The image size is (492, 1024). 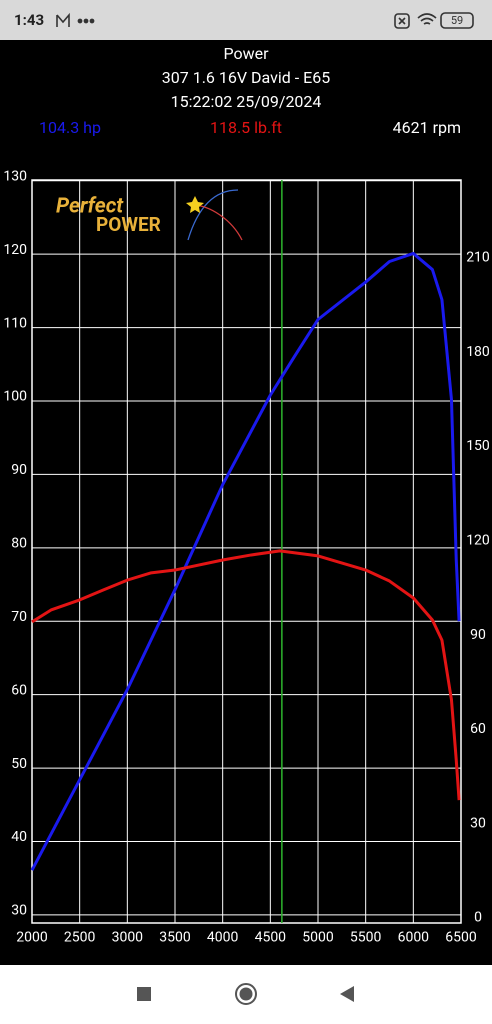 I want to click on y-tick-label: 130, so click(x=15, y=176).